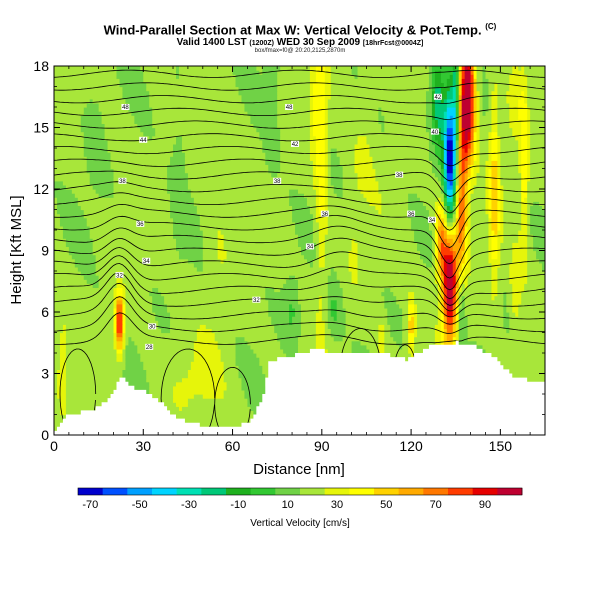 This screenshot has height=600, width=600. I want to click on x-axis-label: Distance [nm], so click(299, 469).